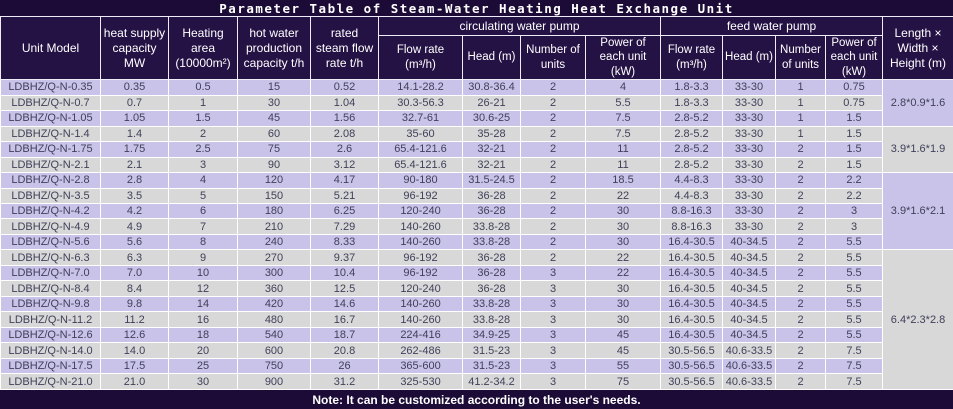 This screenshot has height=409, width=953. What do you see at coordinates (50, 288) in the screenshot?
I see `cell-unit-model: LDBHZ/Q-N-8.4` at bounding box center [50, 288].